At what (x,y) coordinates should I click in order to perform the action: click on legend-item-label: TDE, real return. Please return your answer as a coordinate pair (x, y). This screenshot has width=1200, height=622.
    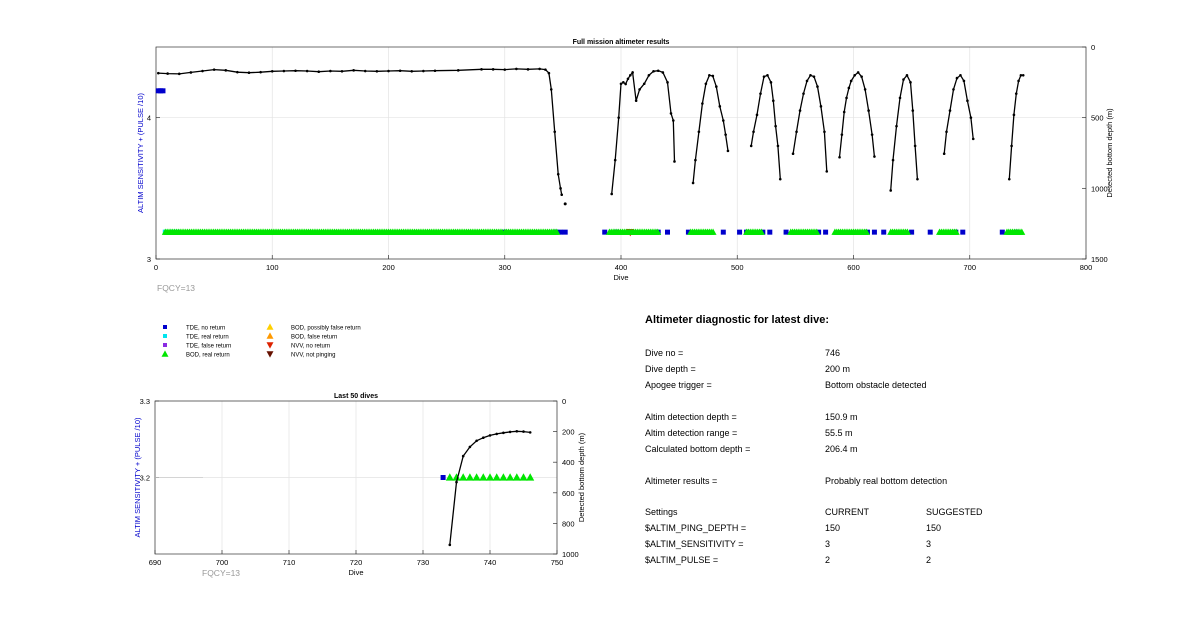
    Looking at the image, I should click on (207, 338).